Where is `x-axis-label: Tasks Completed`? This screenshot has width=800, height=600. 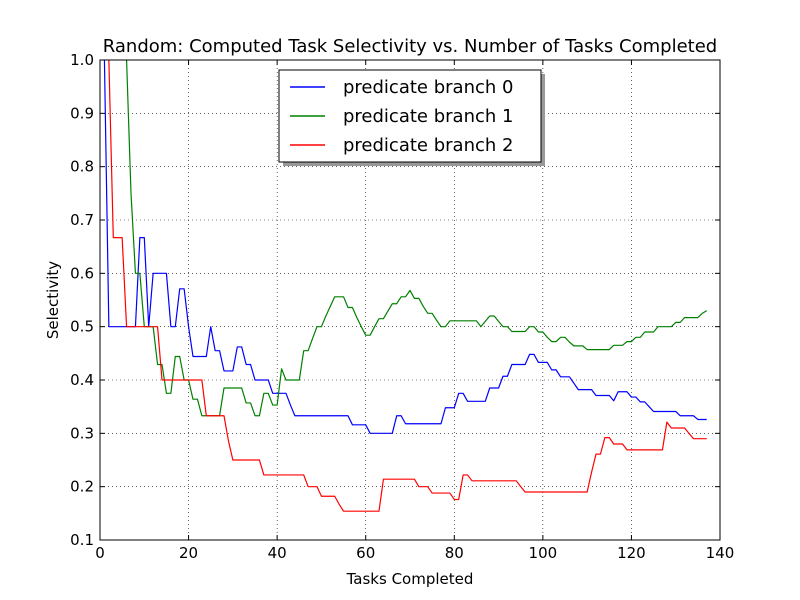
x-axis-label: Tasks Completed is located at coordinates (410, 579).